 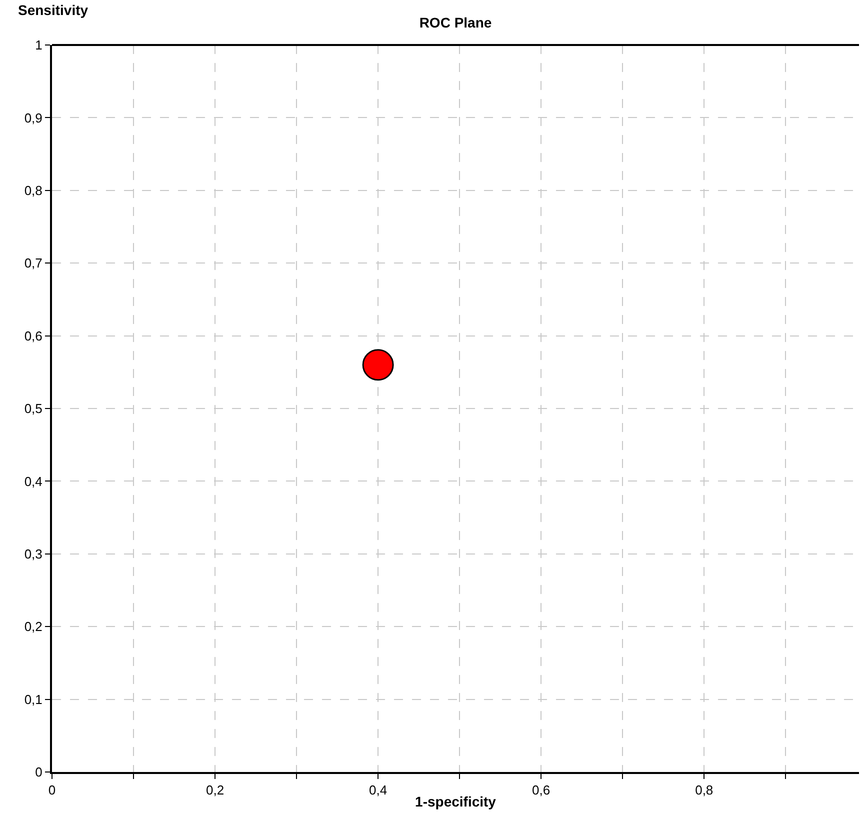 I want to click on y-axis-title: Sensitivity, so click(x=53, y=10).